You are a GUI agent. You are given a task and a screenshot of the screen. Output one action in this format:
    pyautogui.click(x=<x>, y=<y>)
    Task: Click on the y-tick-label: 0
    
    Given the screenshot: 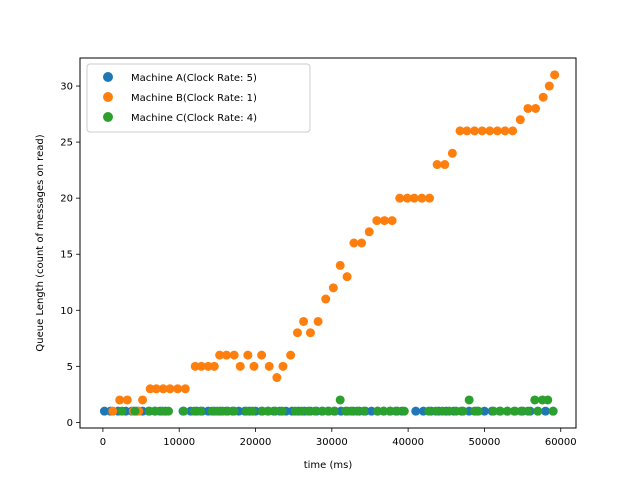 What is the action you would take?
    pyautogui.click(x=70, y=423)
    